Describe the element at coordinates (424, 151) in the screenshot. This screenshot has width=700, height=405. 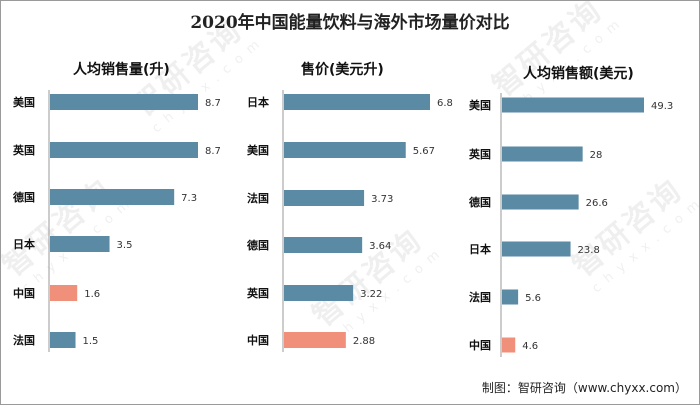
I see `data-label: 5.67` at that location.